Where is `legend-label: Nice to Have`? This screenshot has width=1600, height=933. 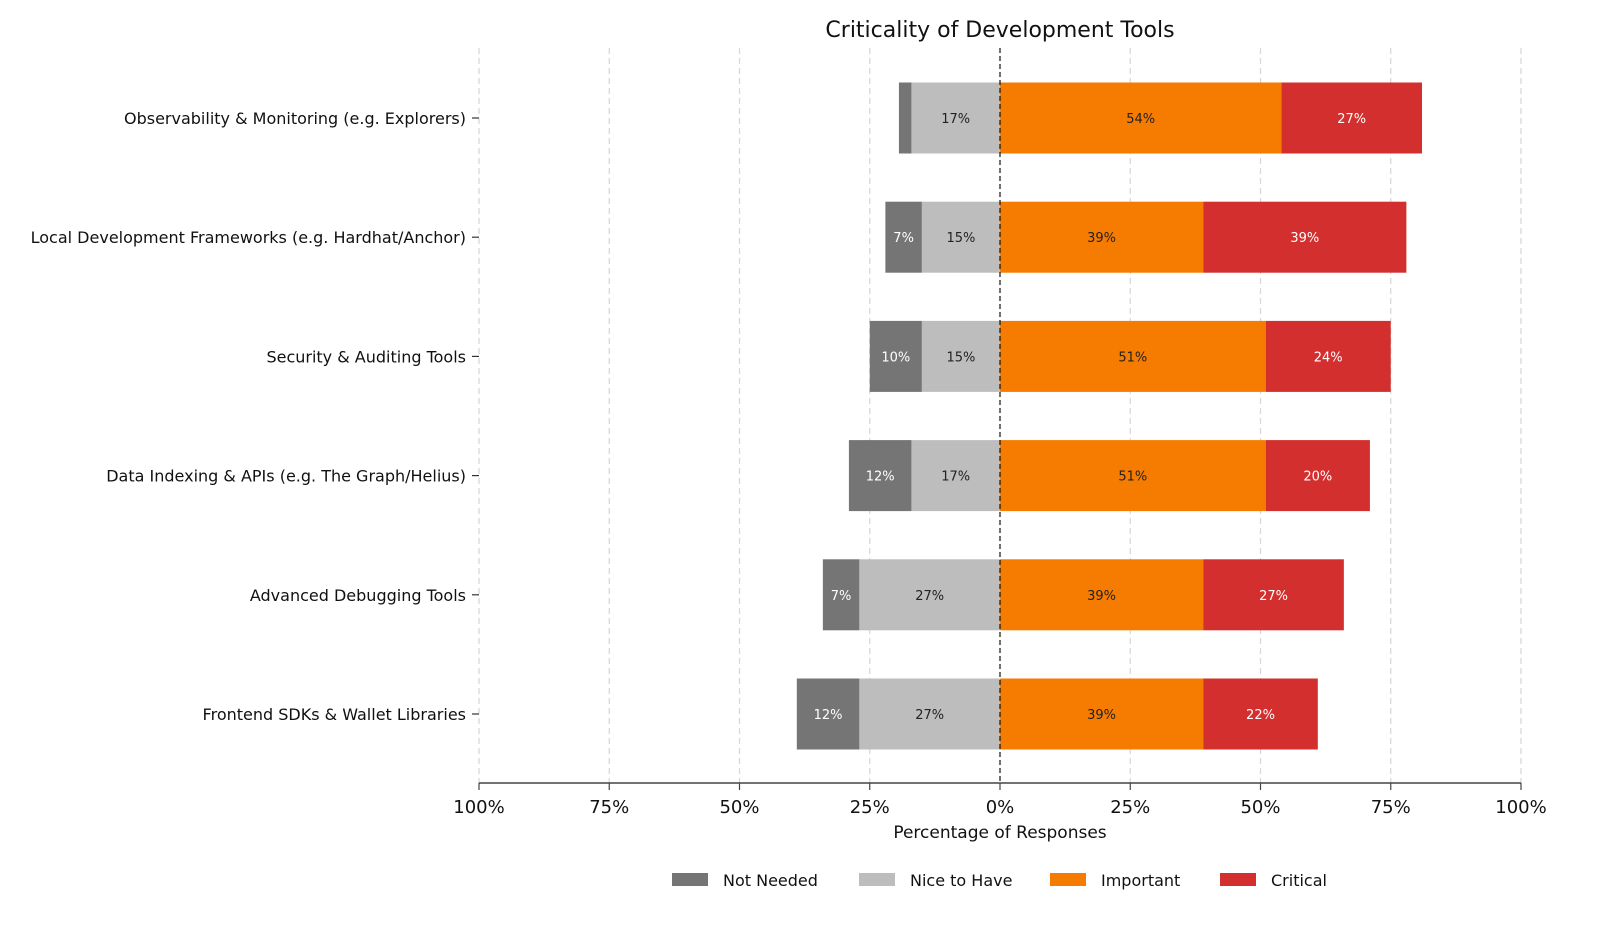
legend-label: Nice to Have is located at coordinates (961, 880).